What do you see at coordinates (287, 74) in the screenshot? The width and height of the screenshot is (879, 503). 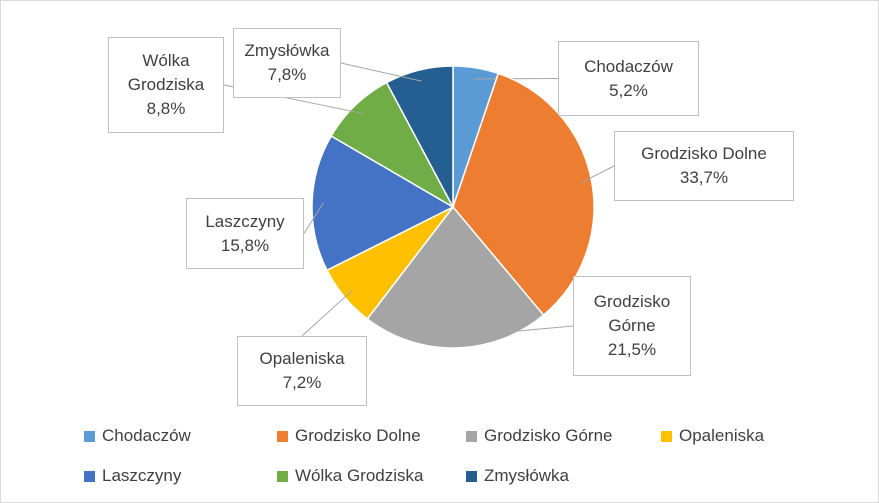 I see `label-value: 7,8%` at bounding box center [287, 74].